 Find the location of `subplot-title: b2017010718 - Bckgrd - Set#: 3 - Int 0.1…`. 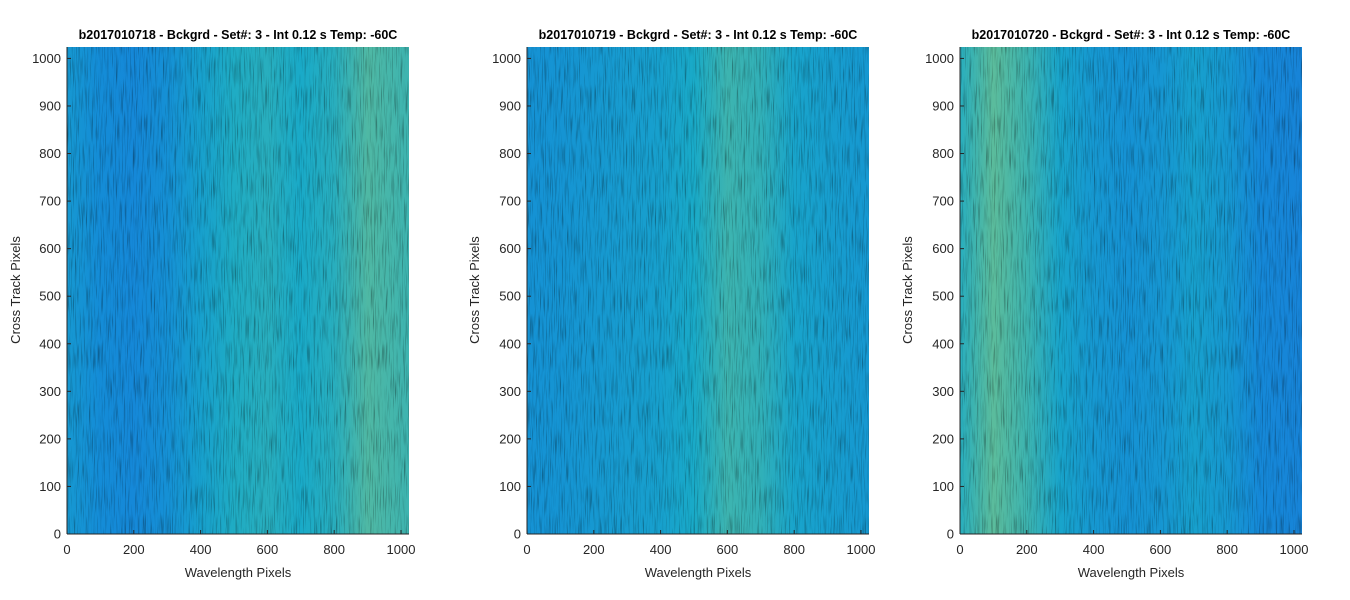

subplot-title: b2017010718 - Bckgrd - Set#: 3 - Int 0.1… is located at coordinates (238, 35).